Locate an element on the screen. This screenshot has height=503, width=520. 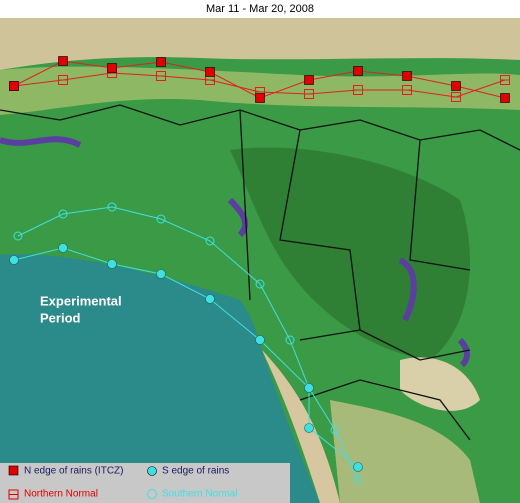
sahel-dry is located at coordinates (260, 44).